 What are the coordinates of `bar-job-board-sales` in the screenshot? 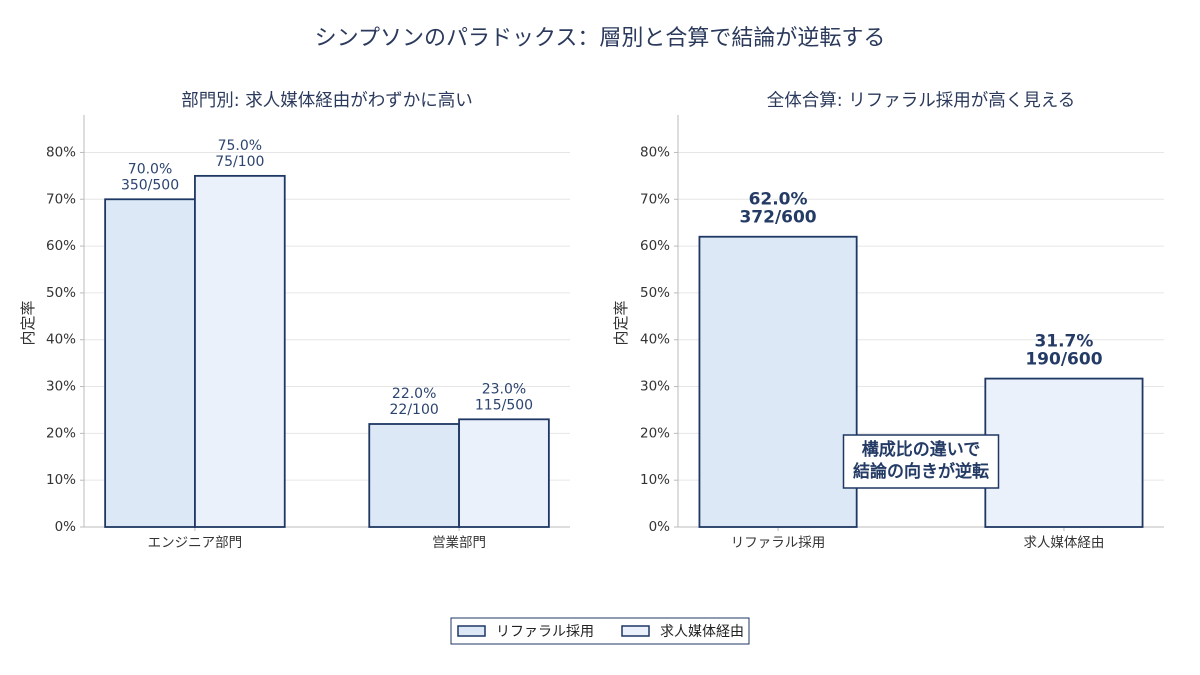 It's located at (504, 473).